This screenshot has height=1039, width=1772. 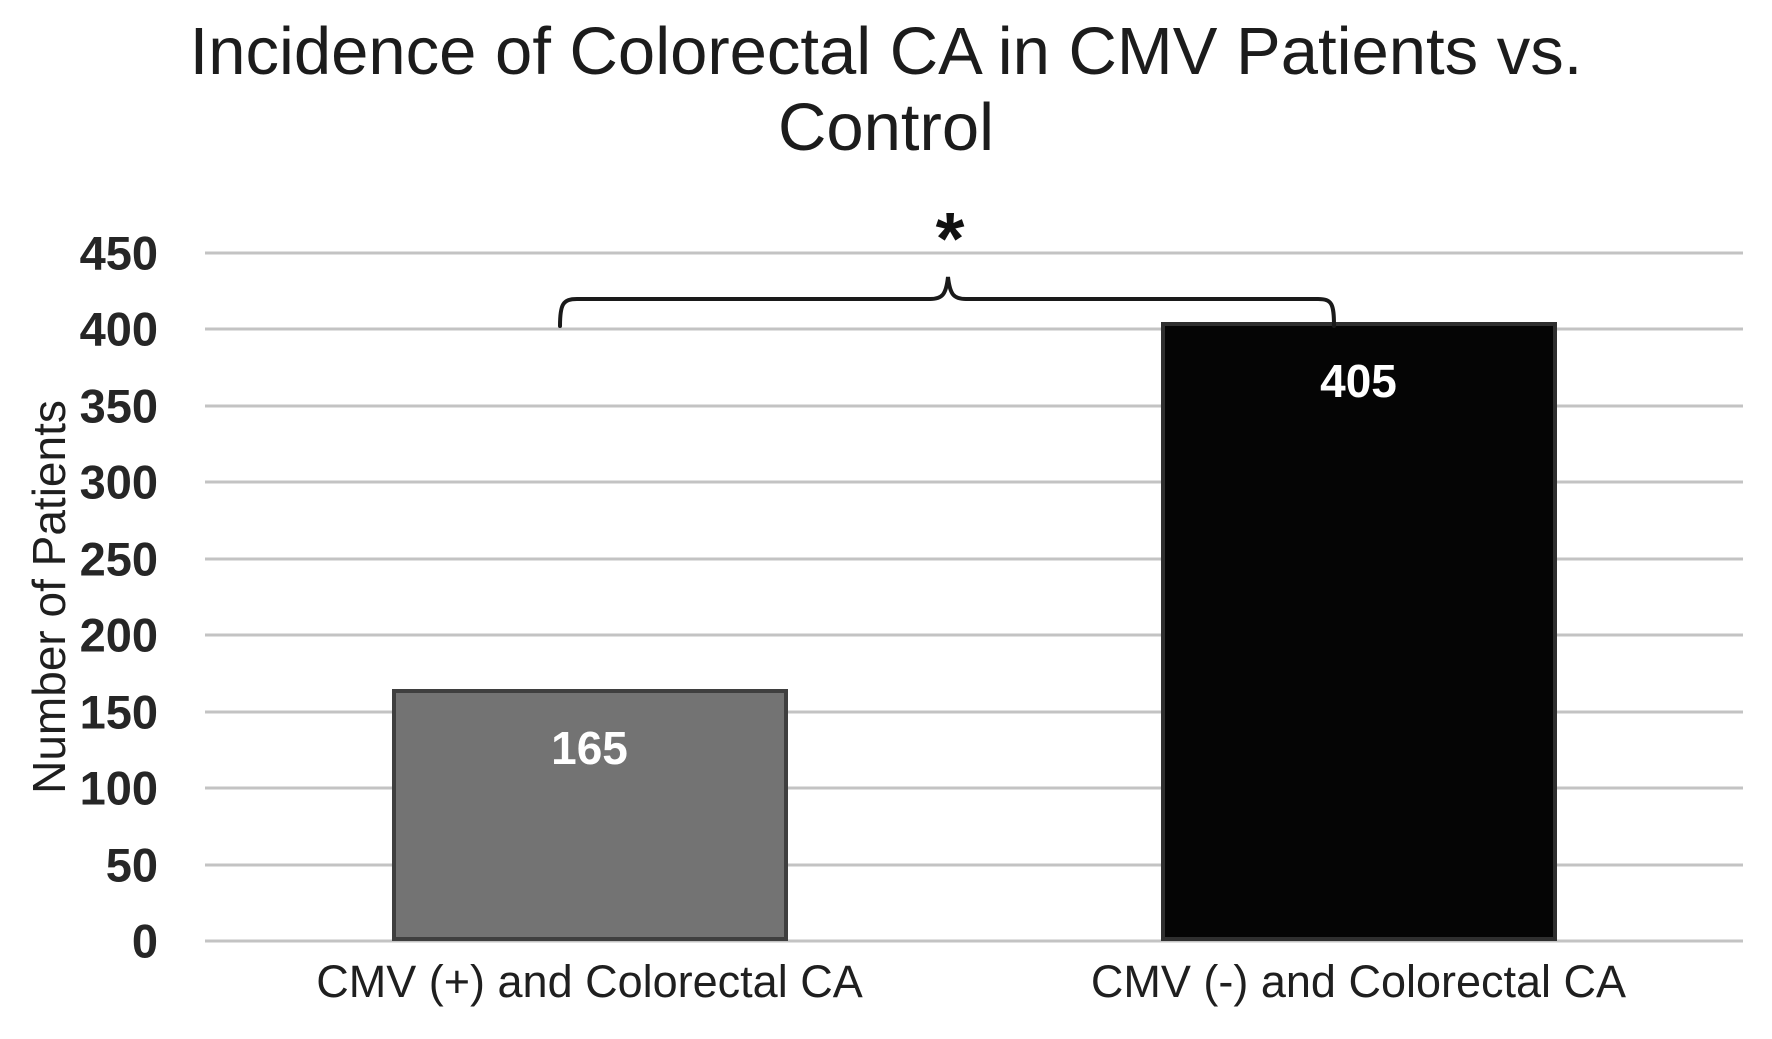 What do you see at coordinates (80, 519) in the screenshot?
I see `y-axis-tick-labels: 0 50 100 150 200 250 300 350 400 450` at bounding box center [80, 519].